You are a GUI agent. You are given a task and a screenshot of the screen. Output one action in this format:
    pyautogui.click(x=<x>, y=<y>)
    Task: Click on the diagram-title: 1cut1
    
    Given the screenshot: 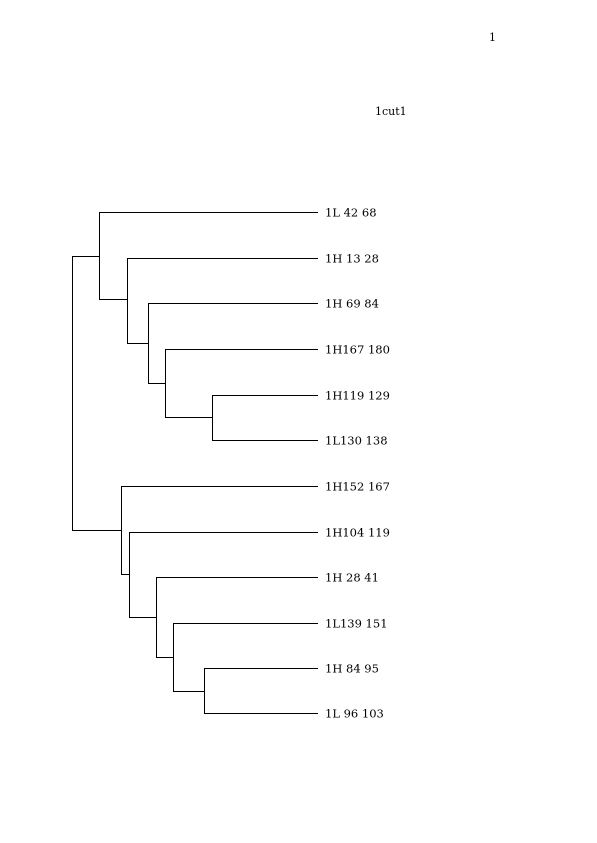 What is the action you would take?
    pyautogui.click(x=391, y=111)
    